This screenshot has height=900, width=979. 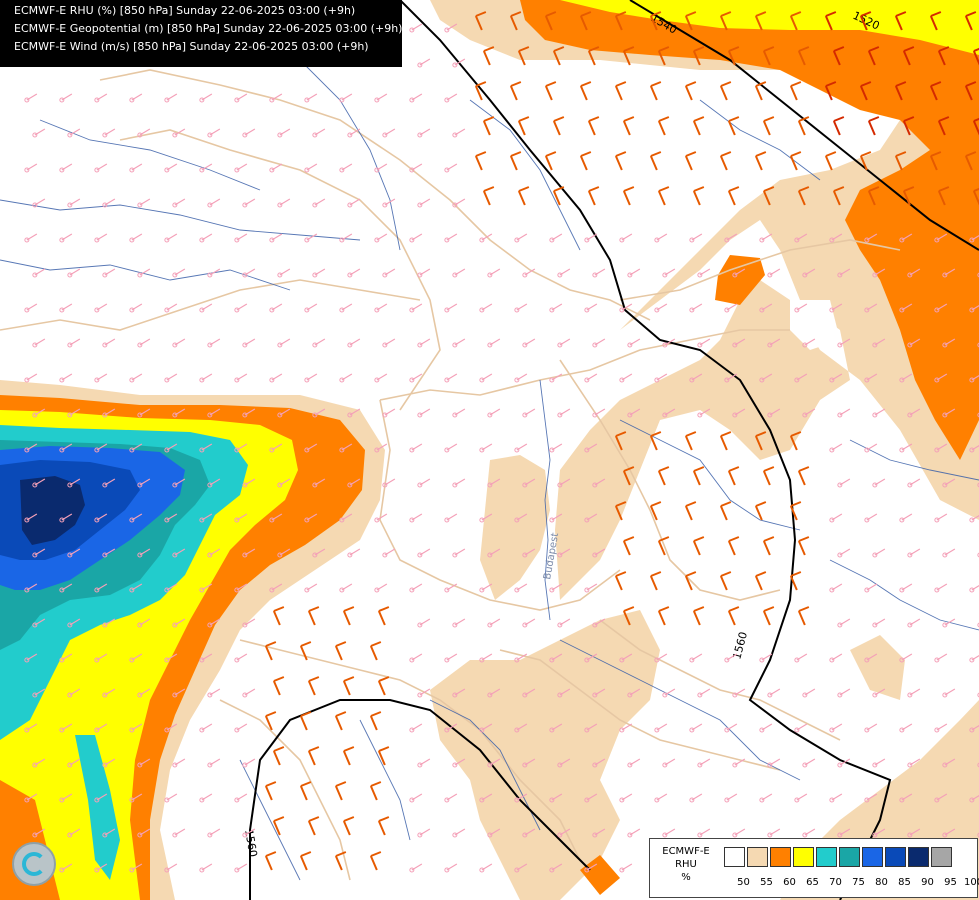 I want to click on legend-tick-label: 70, so click(x=835, y=882).